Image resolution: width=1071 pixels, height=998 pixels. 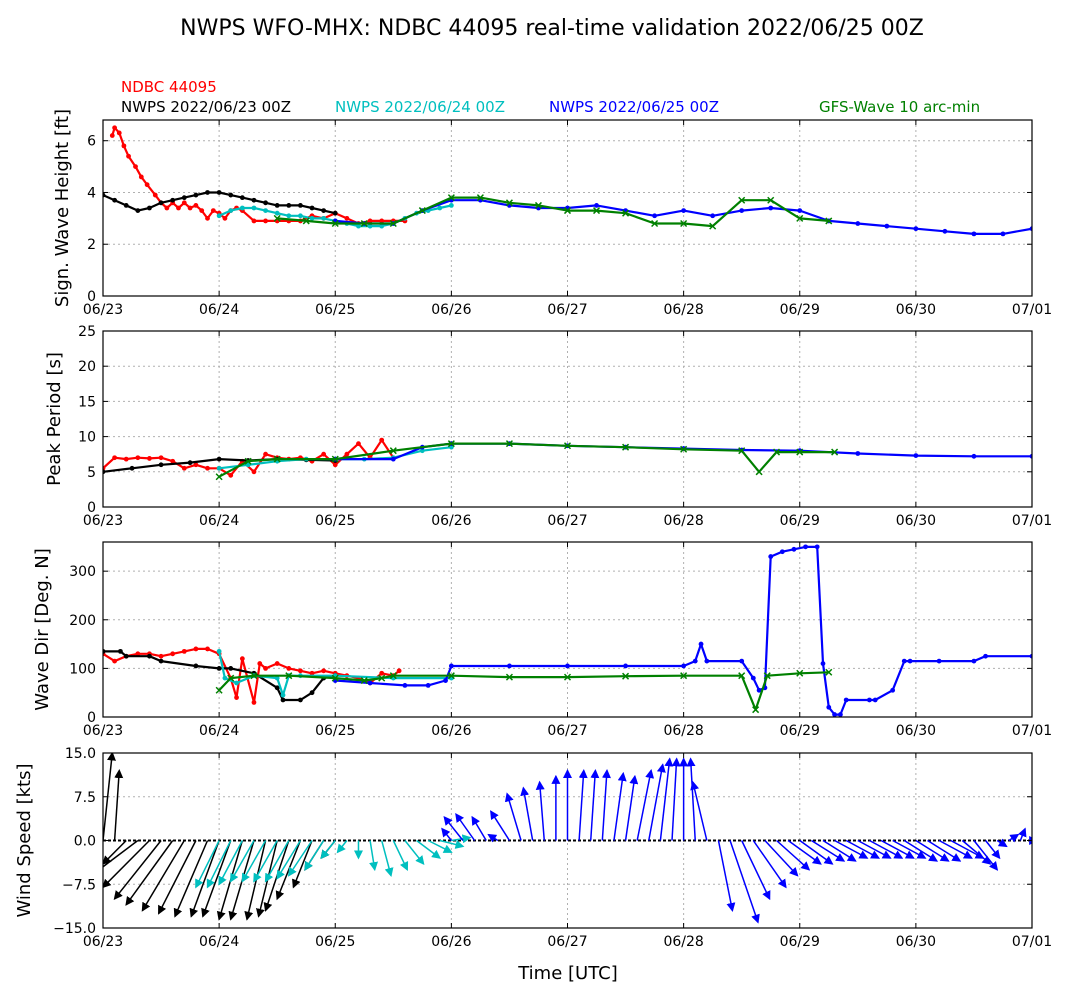 I want to click on x-tick-label: 06/29, so click(x=800, y=521).